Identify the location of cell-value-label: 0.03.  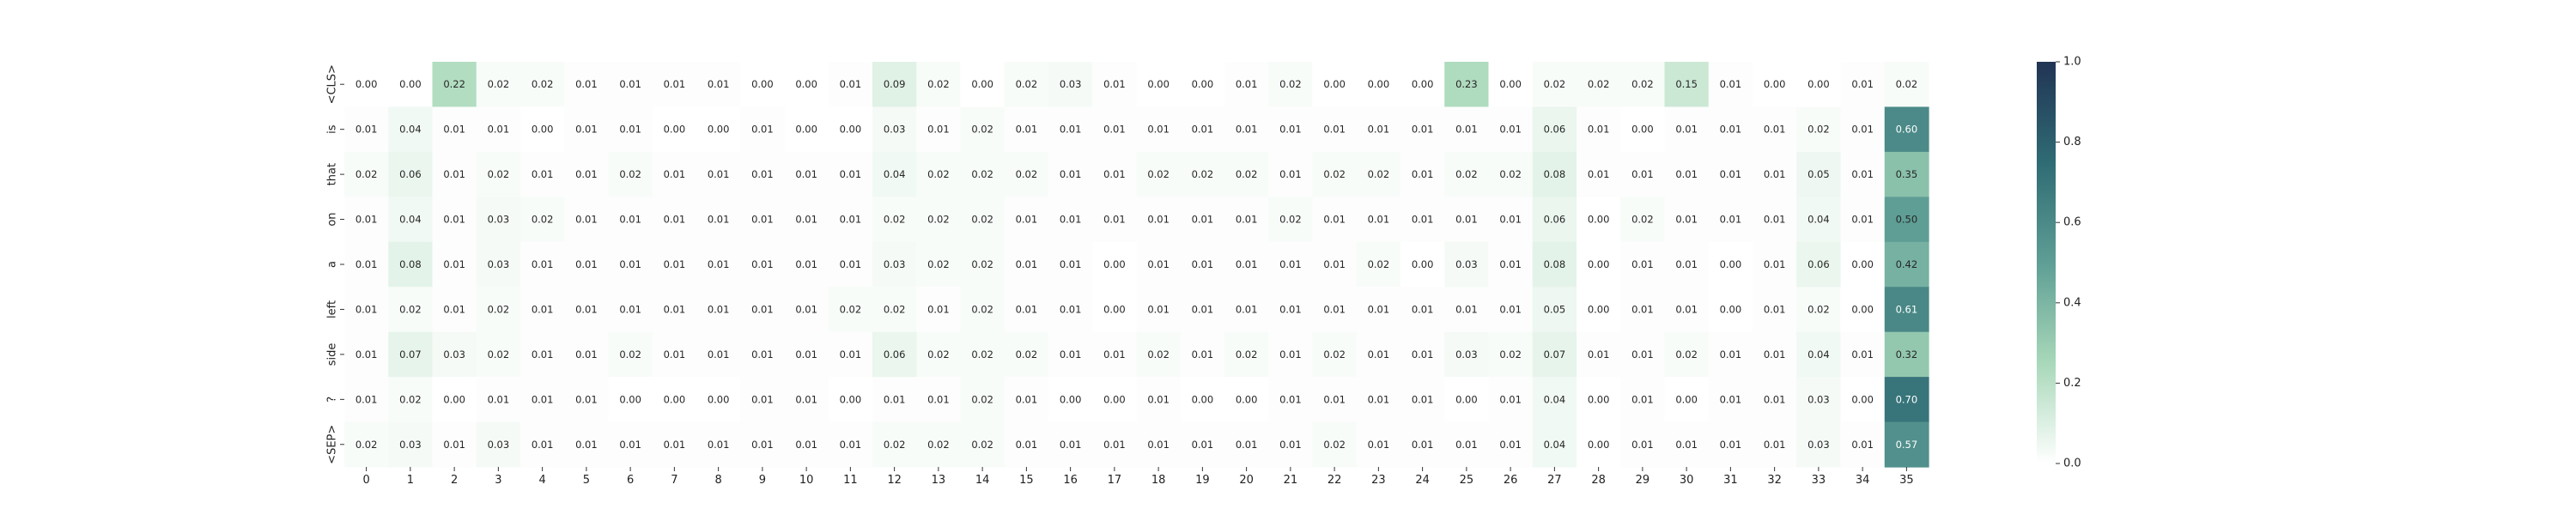
(499, 220).